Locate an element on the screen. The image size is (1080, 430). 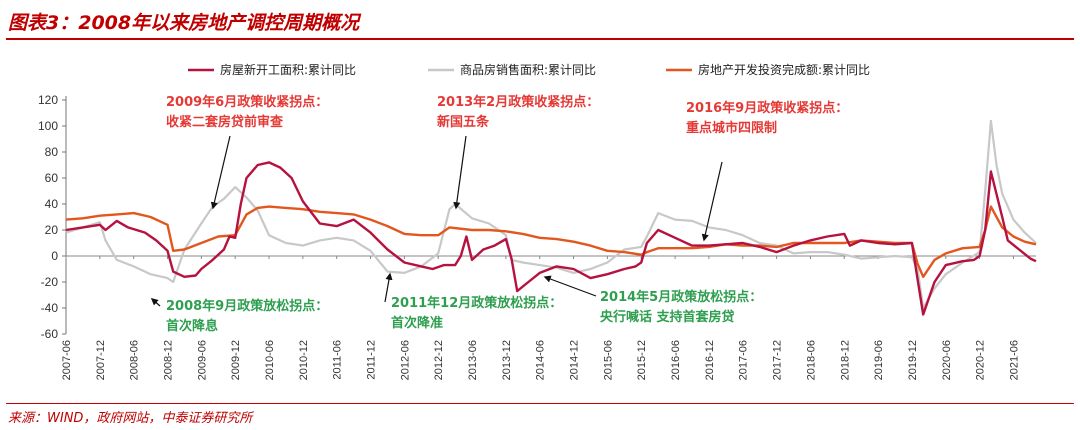
y-tick-label: 80 is located at coordinates (52, 152).